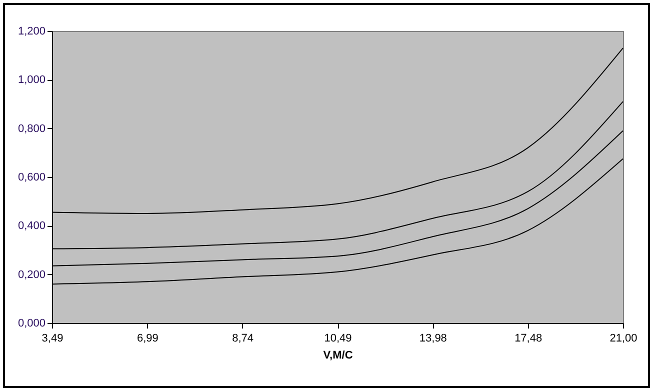  I want to click on x-tick-label: 21,00, so click(624, 338).